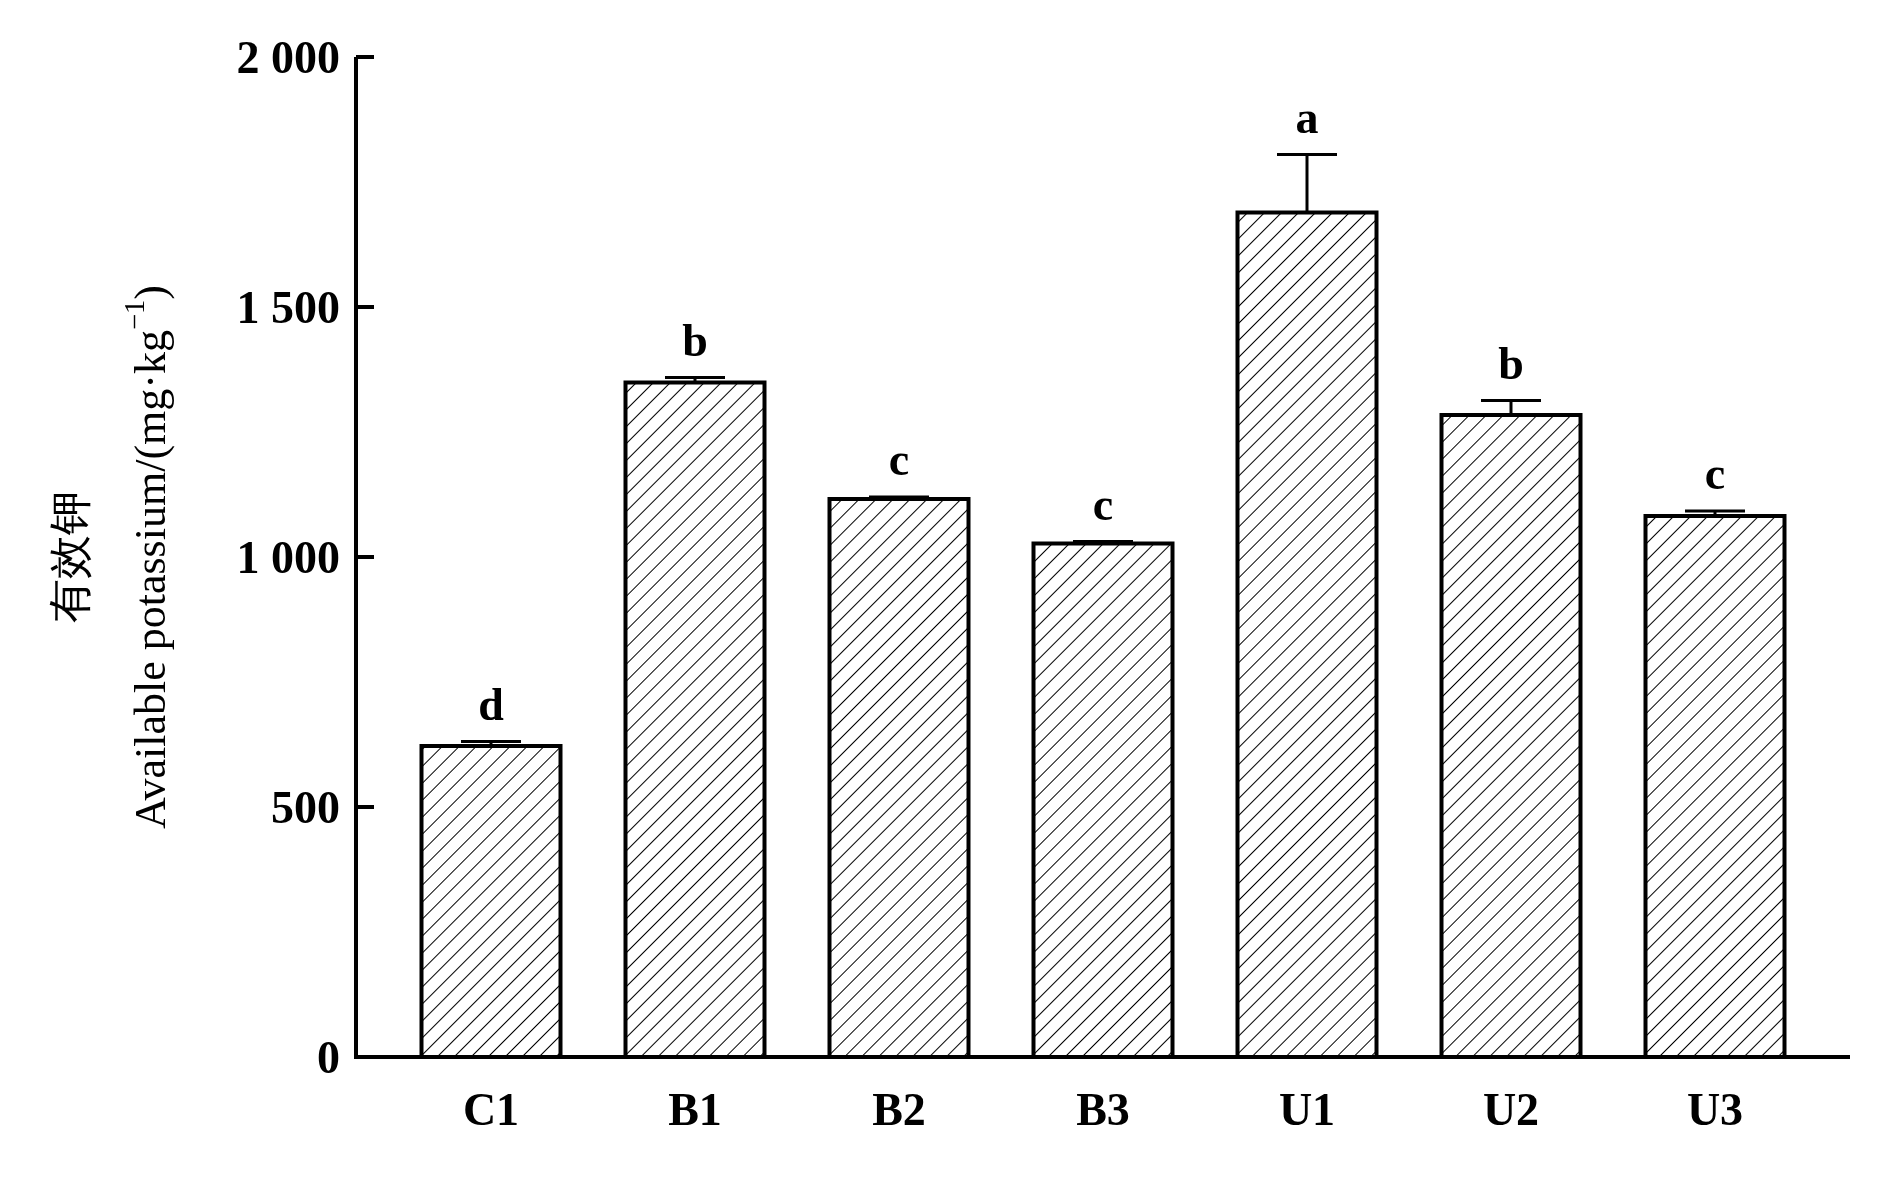 The image size is (1890, 1178). What do you see at coordinates (491, 704) in the screenshot?
I see `annotation: d` at bounding box center [491, 704].